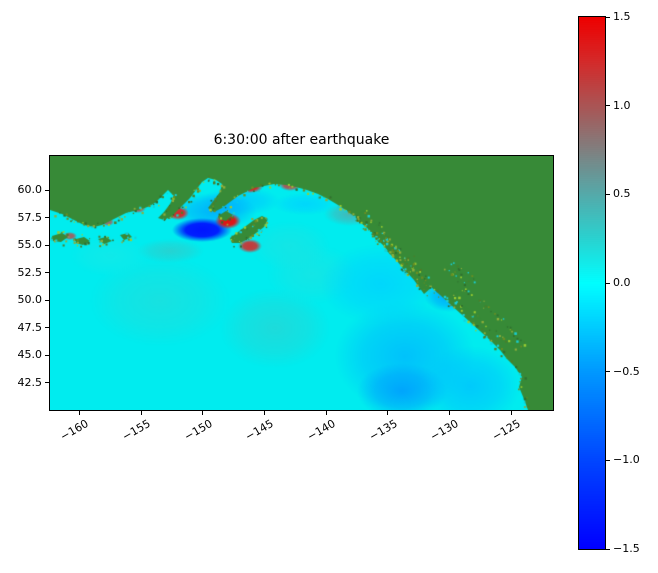 Image resolution: width=658 pixels, height=573 pixels. Describe the element at coordinates (30, 382) in the screenshot. I see `y-tick-label: 42.5` at that location.